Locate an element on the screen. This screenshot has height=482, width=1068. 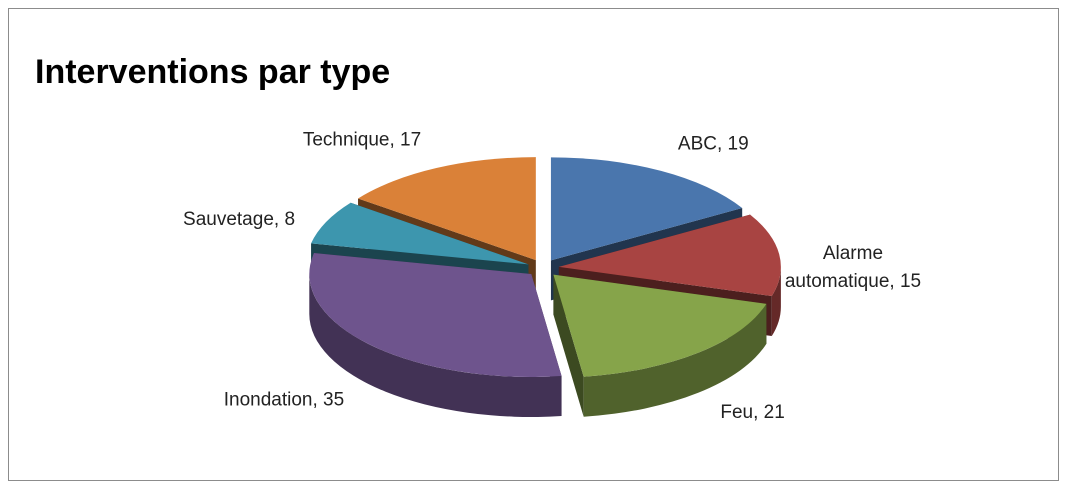
data-label: Sauvetage, 8 is located at coordinates (239, 219).